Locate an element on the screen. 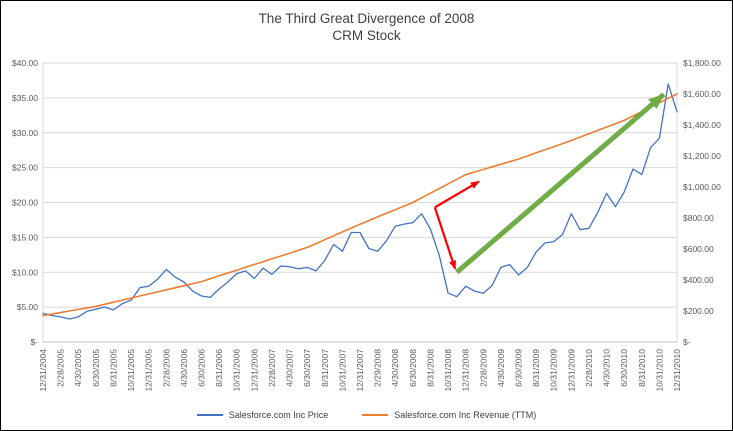  svg-text: 4/30/2008 is located at coordinates (395, 368).